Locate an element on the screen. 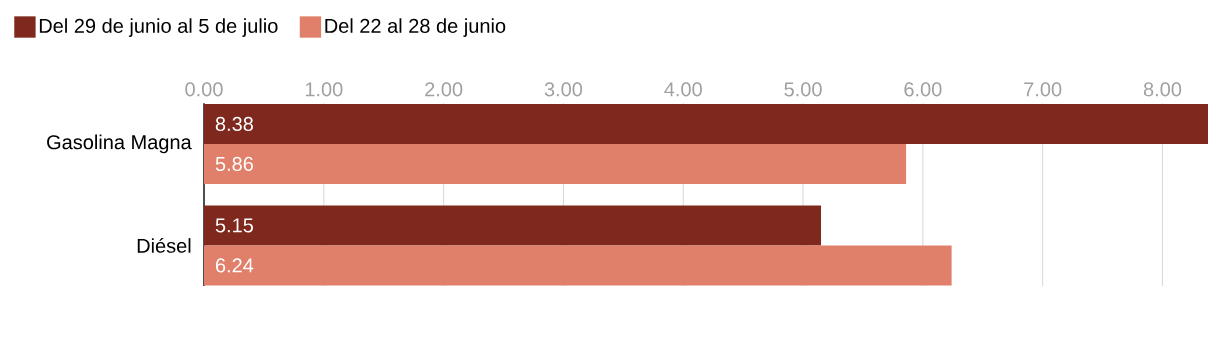 The image size is (1220, 364). x-tick-label: 4.00 is located at coordinates (683, 89).